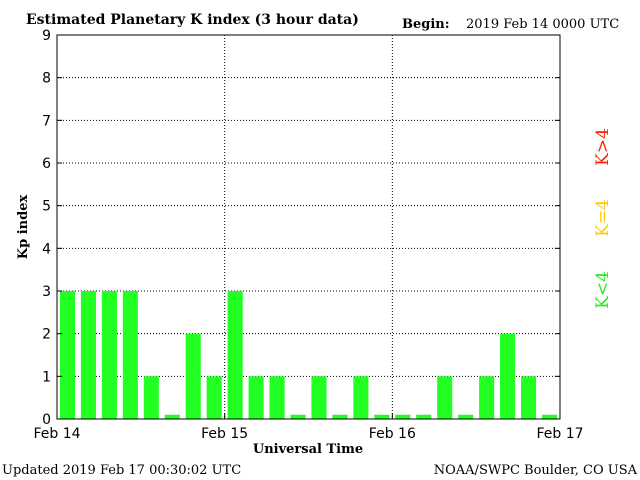  What do you see at coordinates (46, 121) in the screenshot?
I see `y-tick-label: 7` at bounding box center [46, 121].